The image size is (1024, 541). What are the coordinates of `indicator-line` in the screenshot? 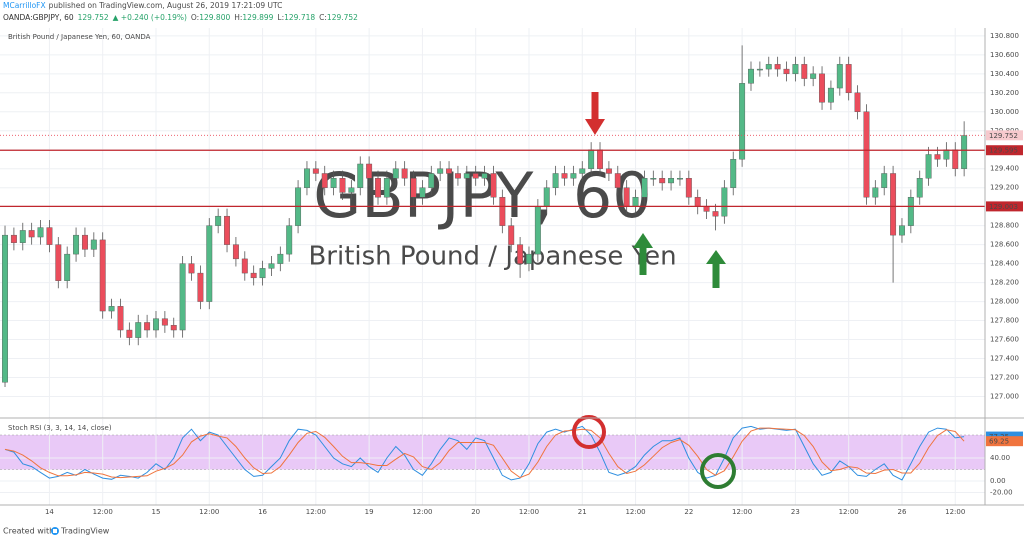 It's located at (484, 453).